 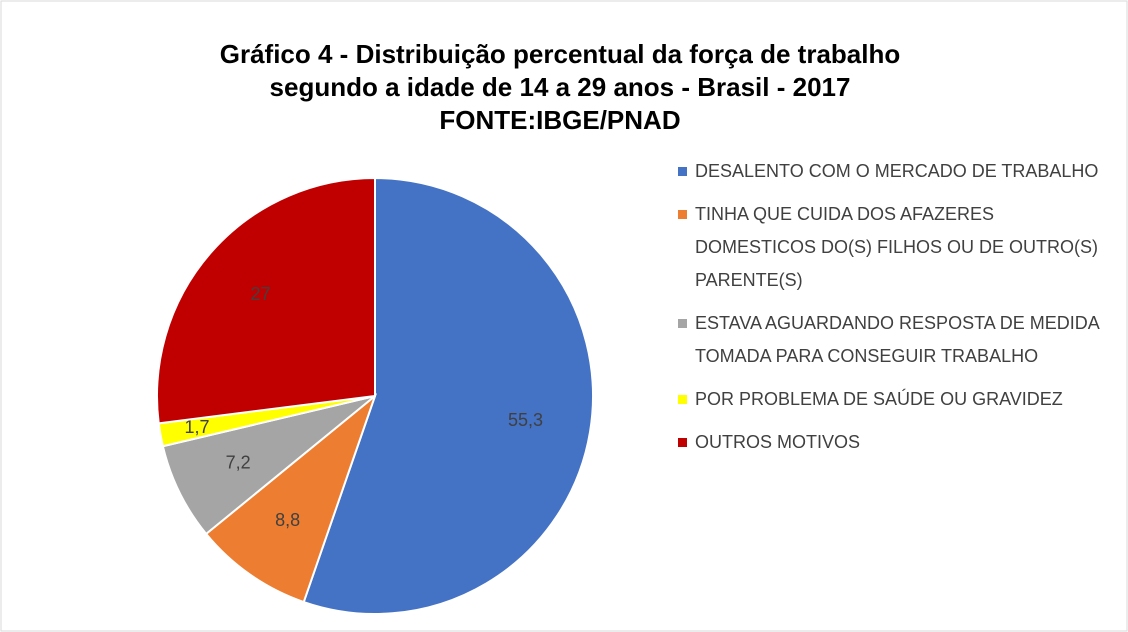 I want to click on data-label: 55,3, so click(x=525, y=420).